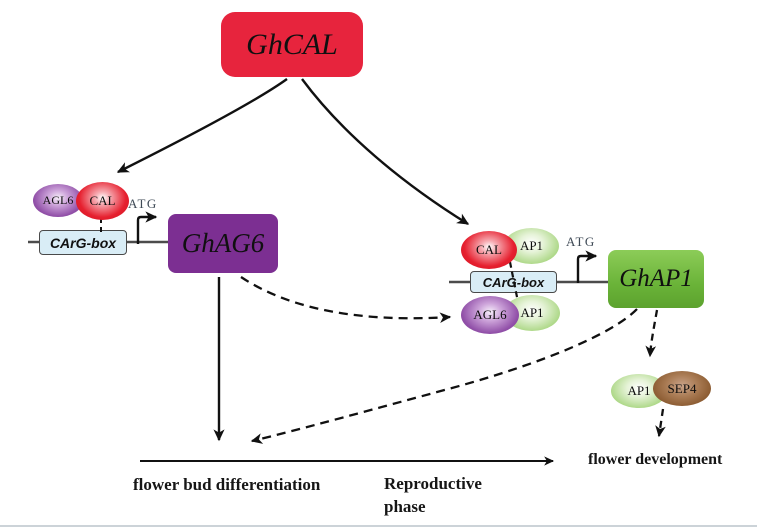  I want to click on agl6-protein-left: AGL6, so click(58, 200).